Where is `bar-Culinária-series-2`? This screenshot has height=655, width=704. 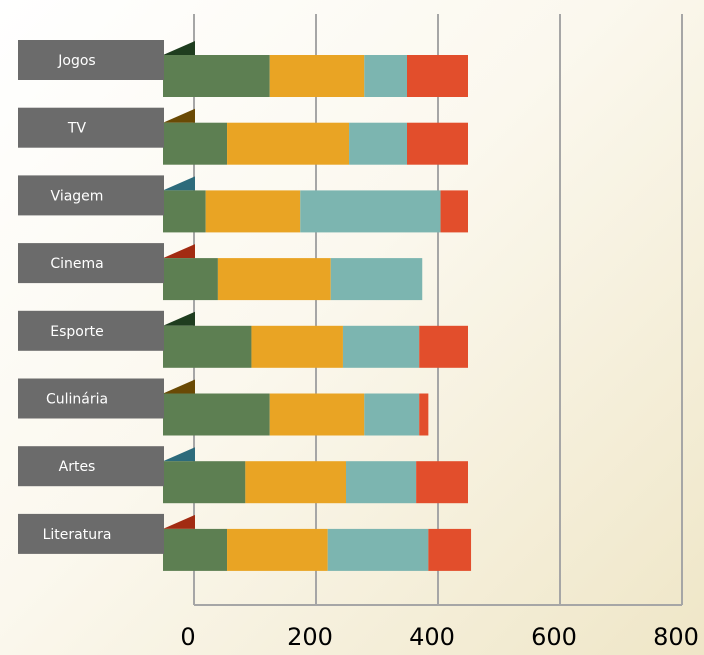
bar-Culinária-series-2 is located at coordinates (317, 414).